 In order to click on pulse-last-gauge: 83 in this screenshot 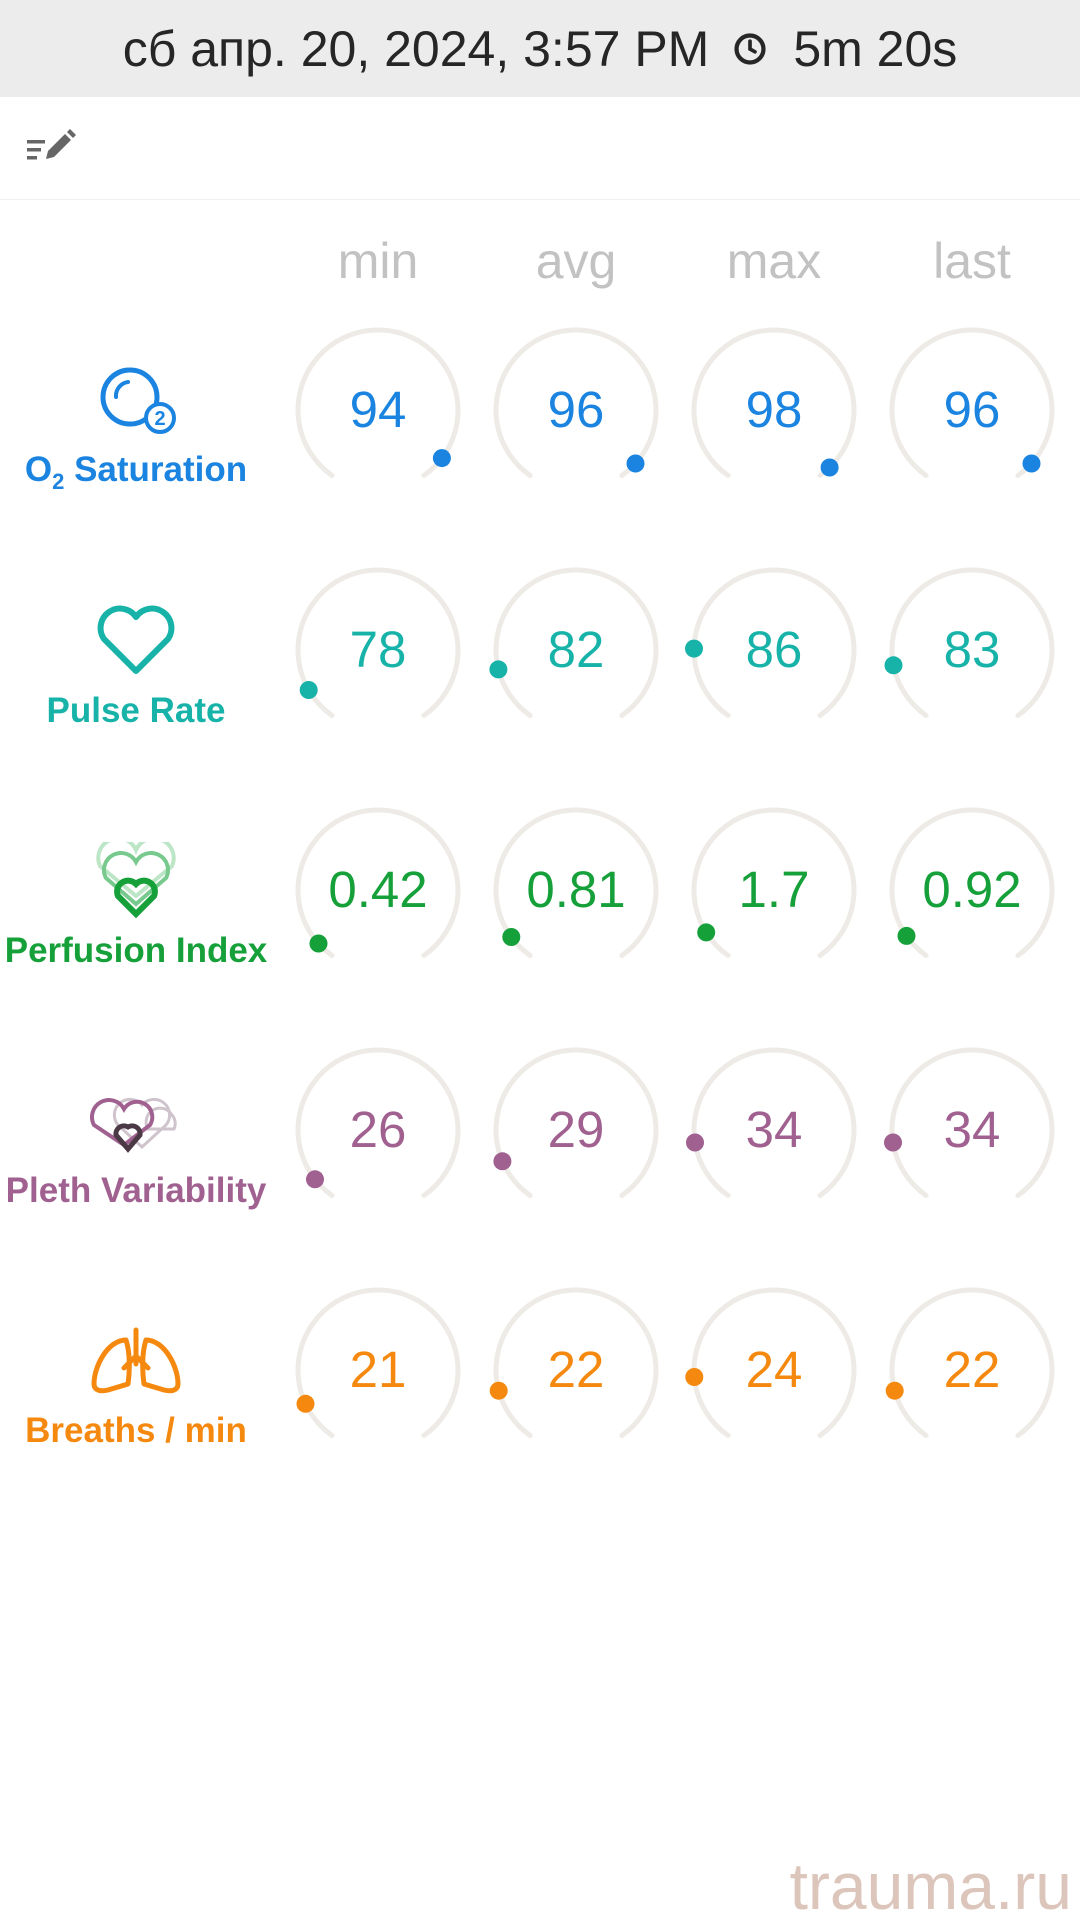, I will do `click(972, 642)`.